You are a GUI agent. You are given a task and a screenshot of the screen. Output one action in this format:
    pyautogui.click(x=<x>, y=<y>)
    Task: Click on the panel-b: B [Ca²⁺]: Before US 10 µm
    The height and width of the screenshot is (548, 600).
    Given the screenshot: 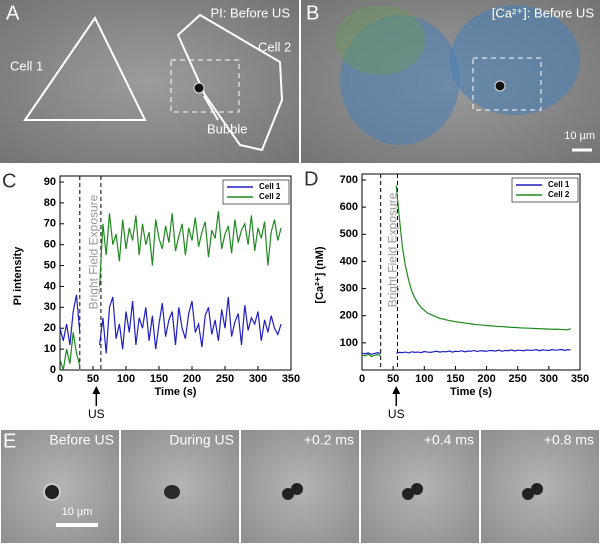 What is the action you would take?
    pyautogui.click(x=450, y=81)
    